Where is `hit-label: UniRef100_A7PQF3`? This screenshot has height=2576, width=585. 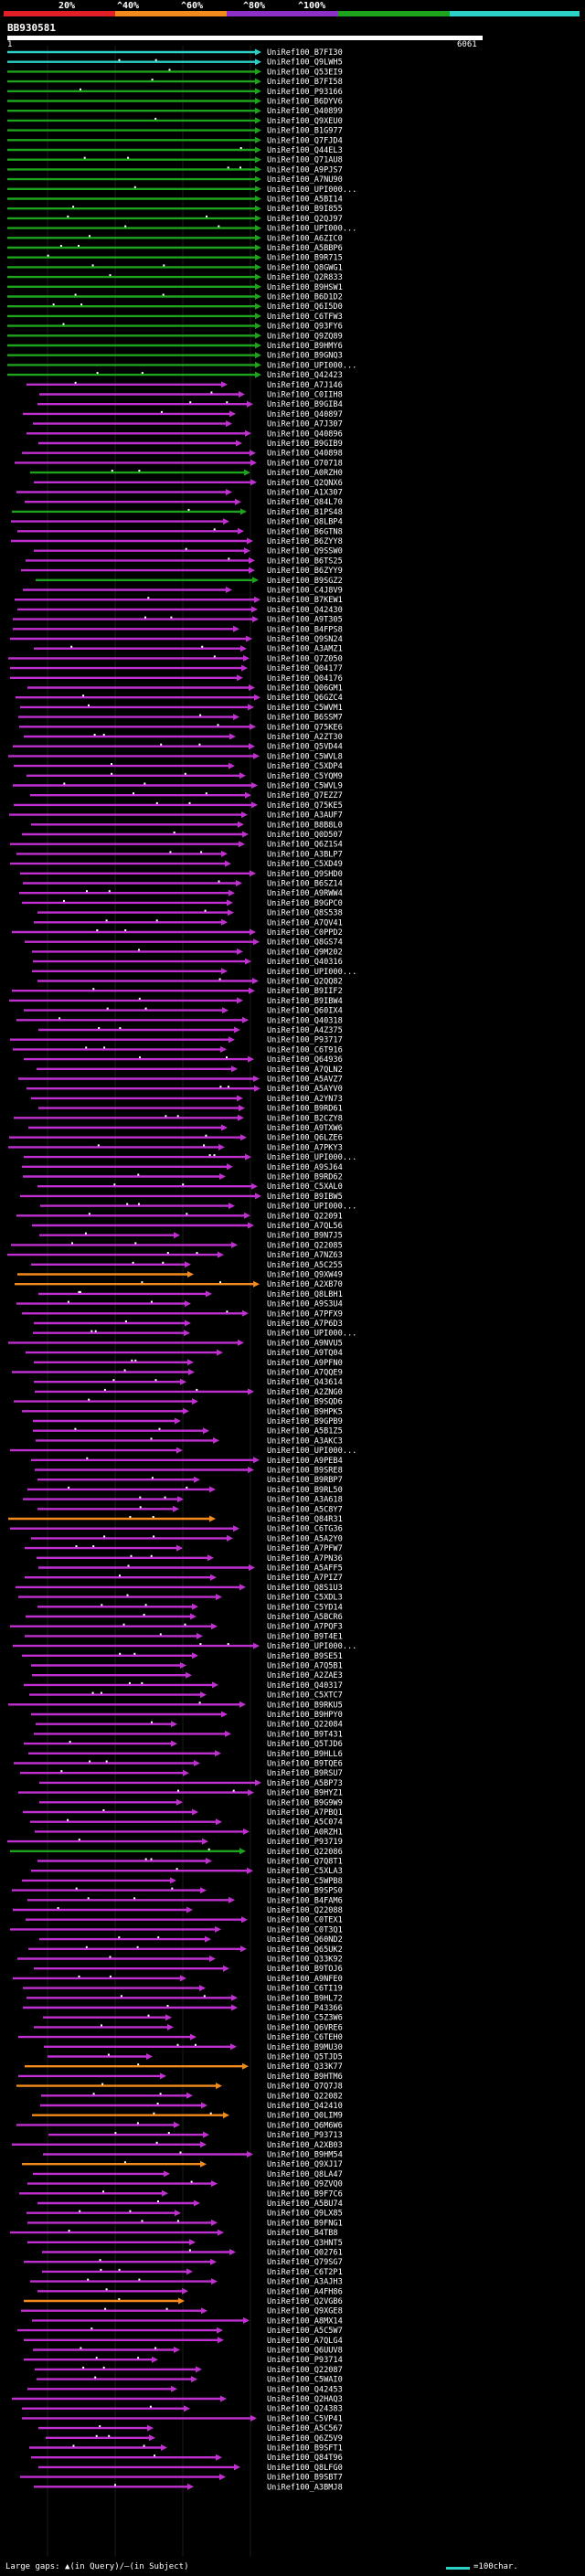 hit-label: UniRef100_A7PQF3 is located at coordinates (305, 1627).